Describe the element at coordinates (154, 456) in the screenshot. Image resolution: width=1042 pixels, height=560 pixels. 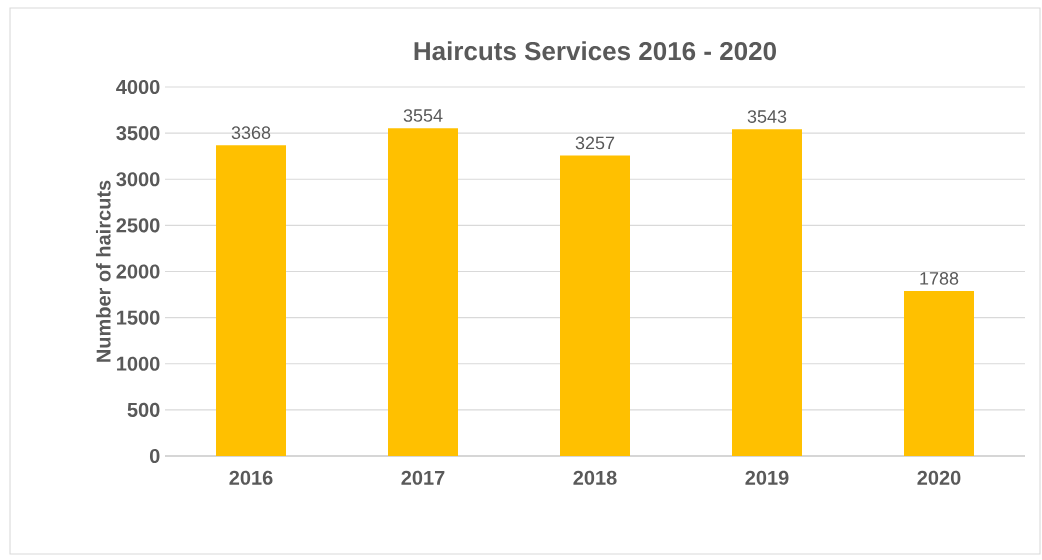
I see `y-tick-label: 0` at that location.